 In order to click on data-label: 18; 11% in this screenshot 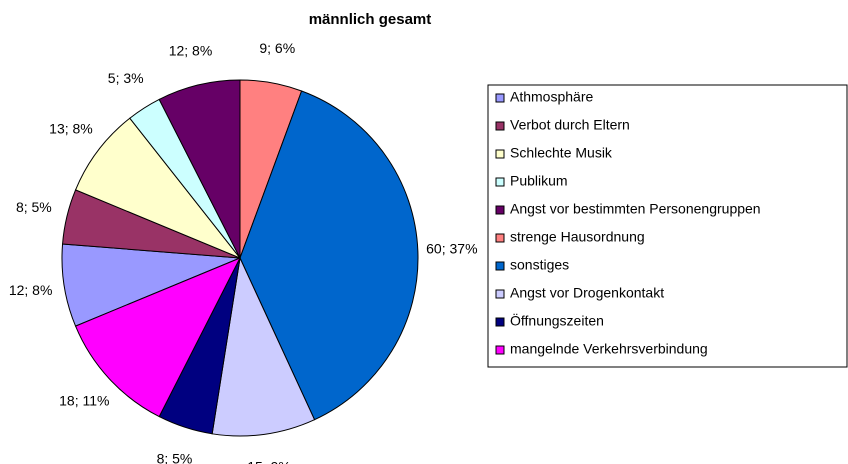, I will do `click(84, 401)`.